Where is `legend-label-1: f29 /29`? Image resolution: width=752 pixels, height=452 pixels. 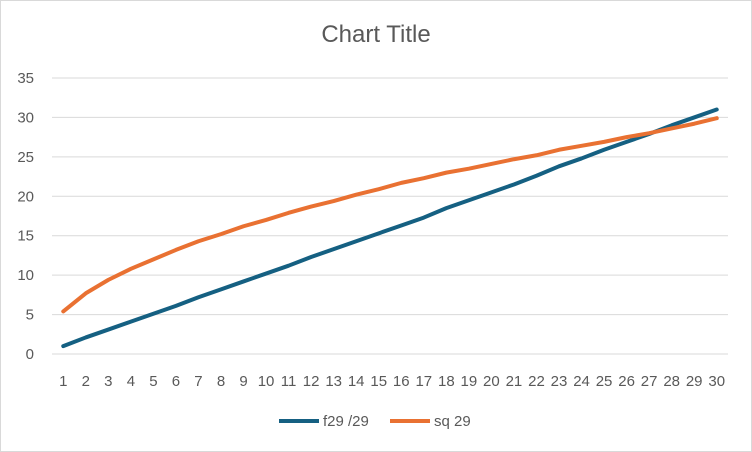
legend-label-1: f29 /29 is located at coordinates (346, 421).